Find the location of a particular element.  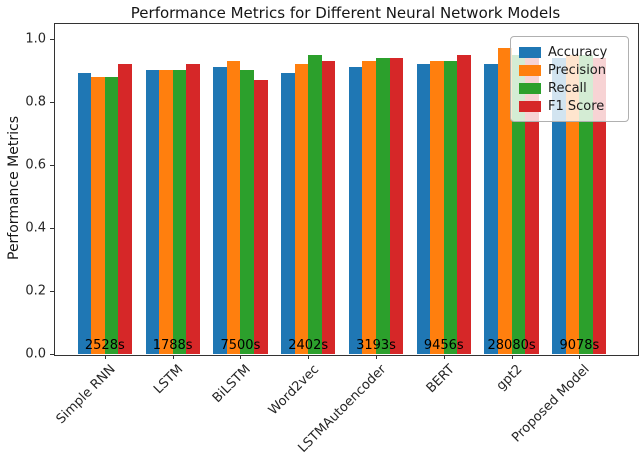

bar-precision-bilstm is located at coordinates (233, 207).